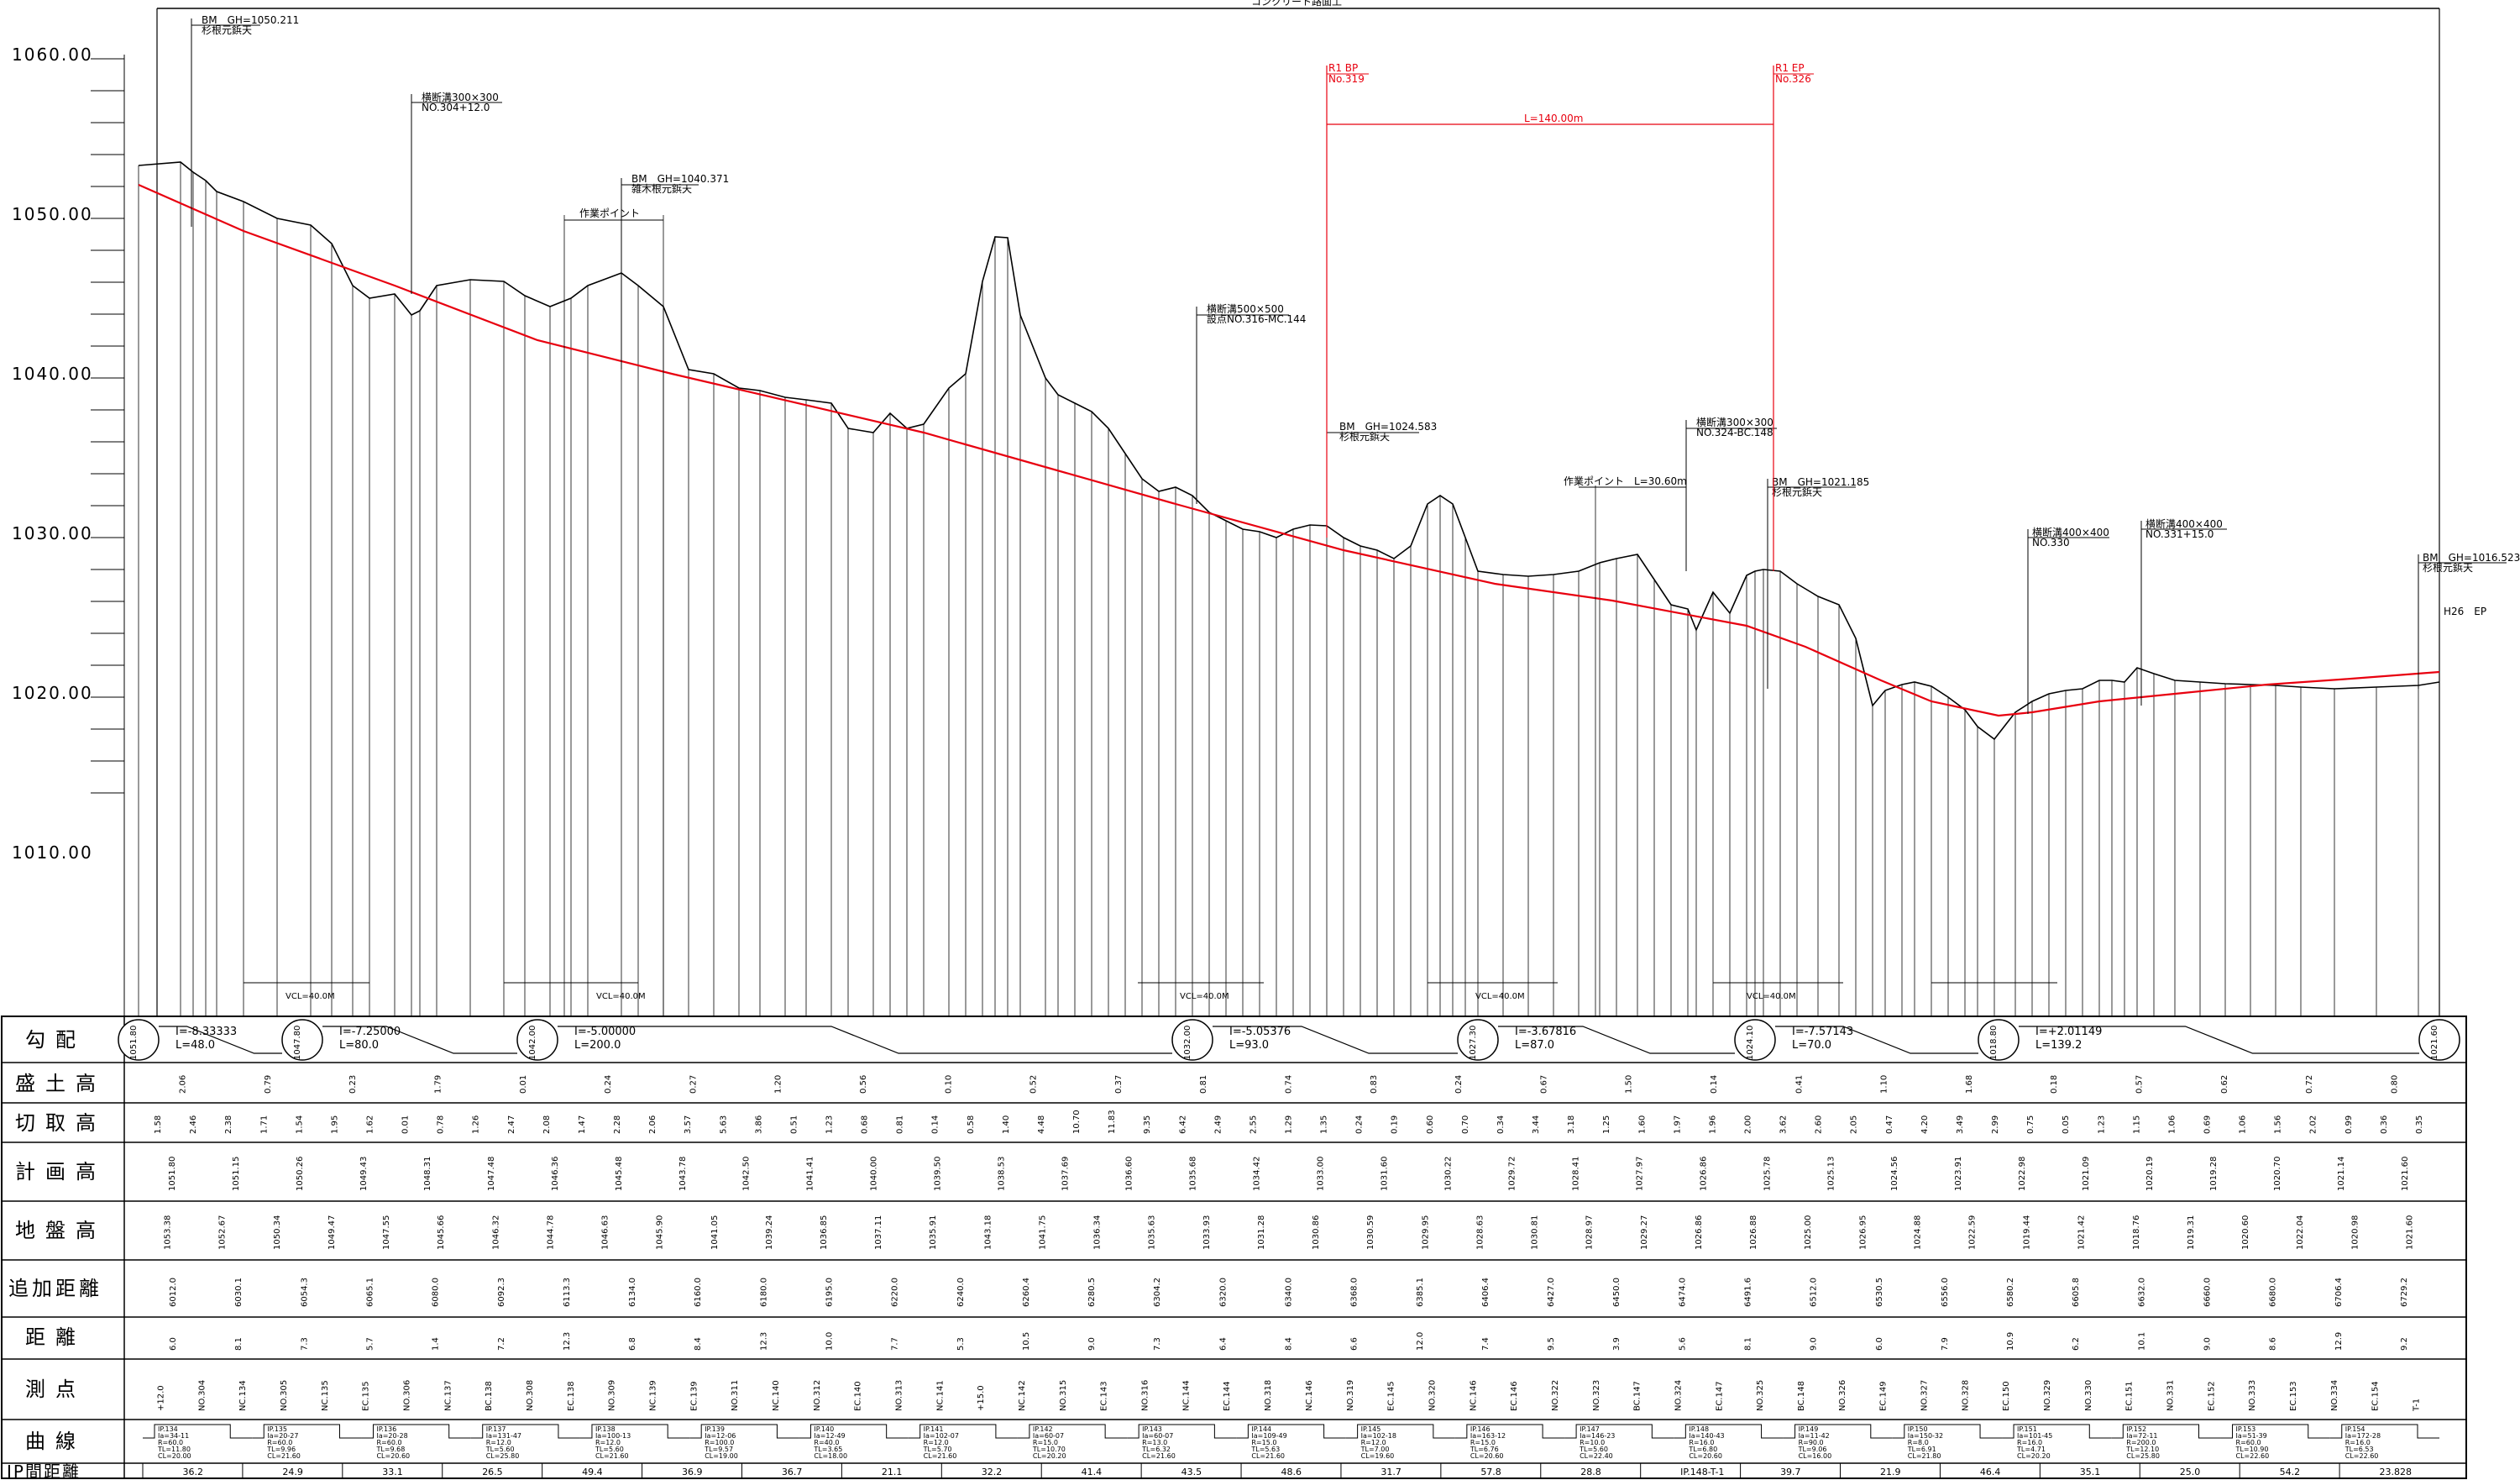 The width and height of the screenshot is (2520, 1480). What do you see at coordinates (1639, 1174) in the screenshot?
I see `plan-value: 1027.97` at bounding box center [1639, 1174].